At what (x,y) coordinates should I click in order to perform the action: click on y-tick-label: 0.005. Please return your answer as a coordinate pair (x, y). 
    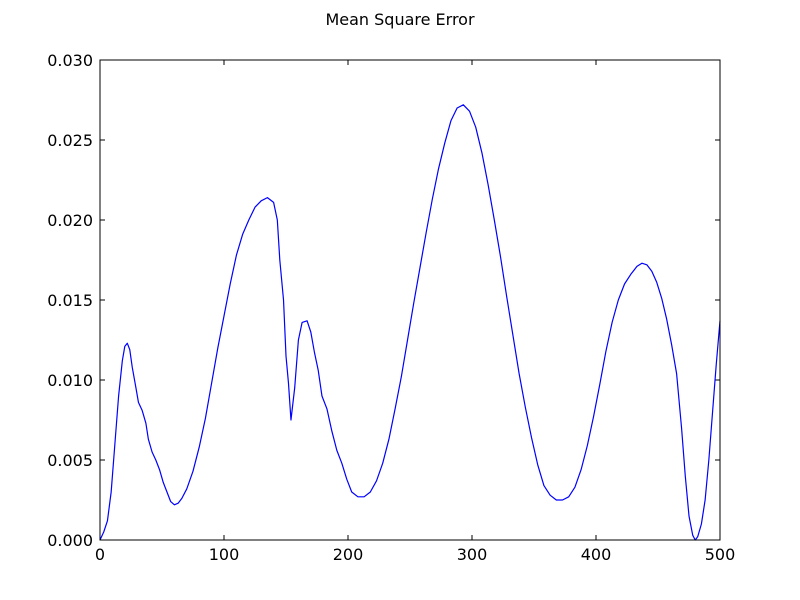
    Looking at the image, I should click on (70, 460).